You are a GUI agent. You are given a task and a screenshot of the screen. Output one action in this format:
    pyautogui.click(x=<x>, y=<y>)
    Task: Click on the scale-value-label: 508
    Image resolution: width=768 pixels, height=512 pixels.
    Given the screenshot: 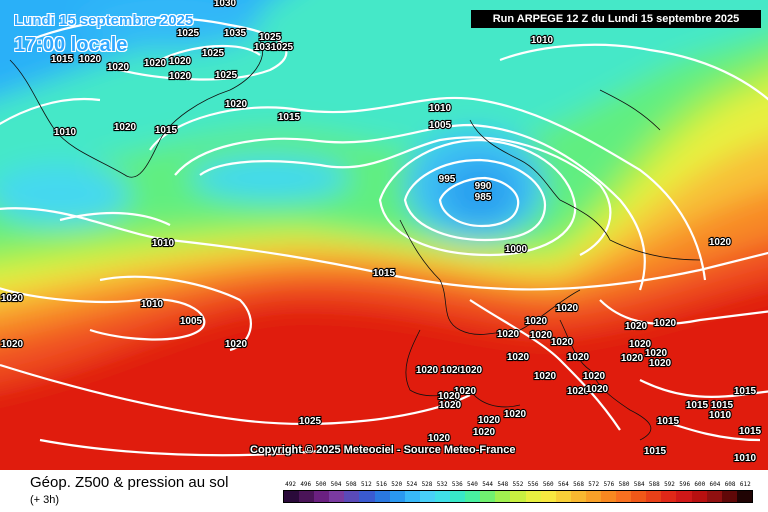 What is the action you would take?
    pyautogui.click(x=351, y=484)
    